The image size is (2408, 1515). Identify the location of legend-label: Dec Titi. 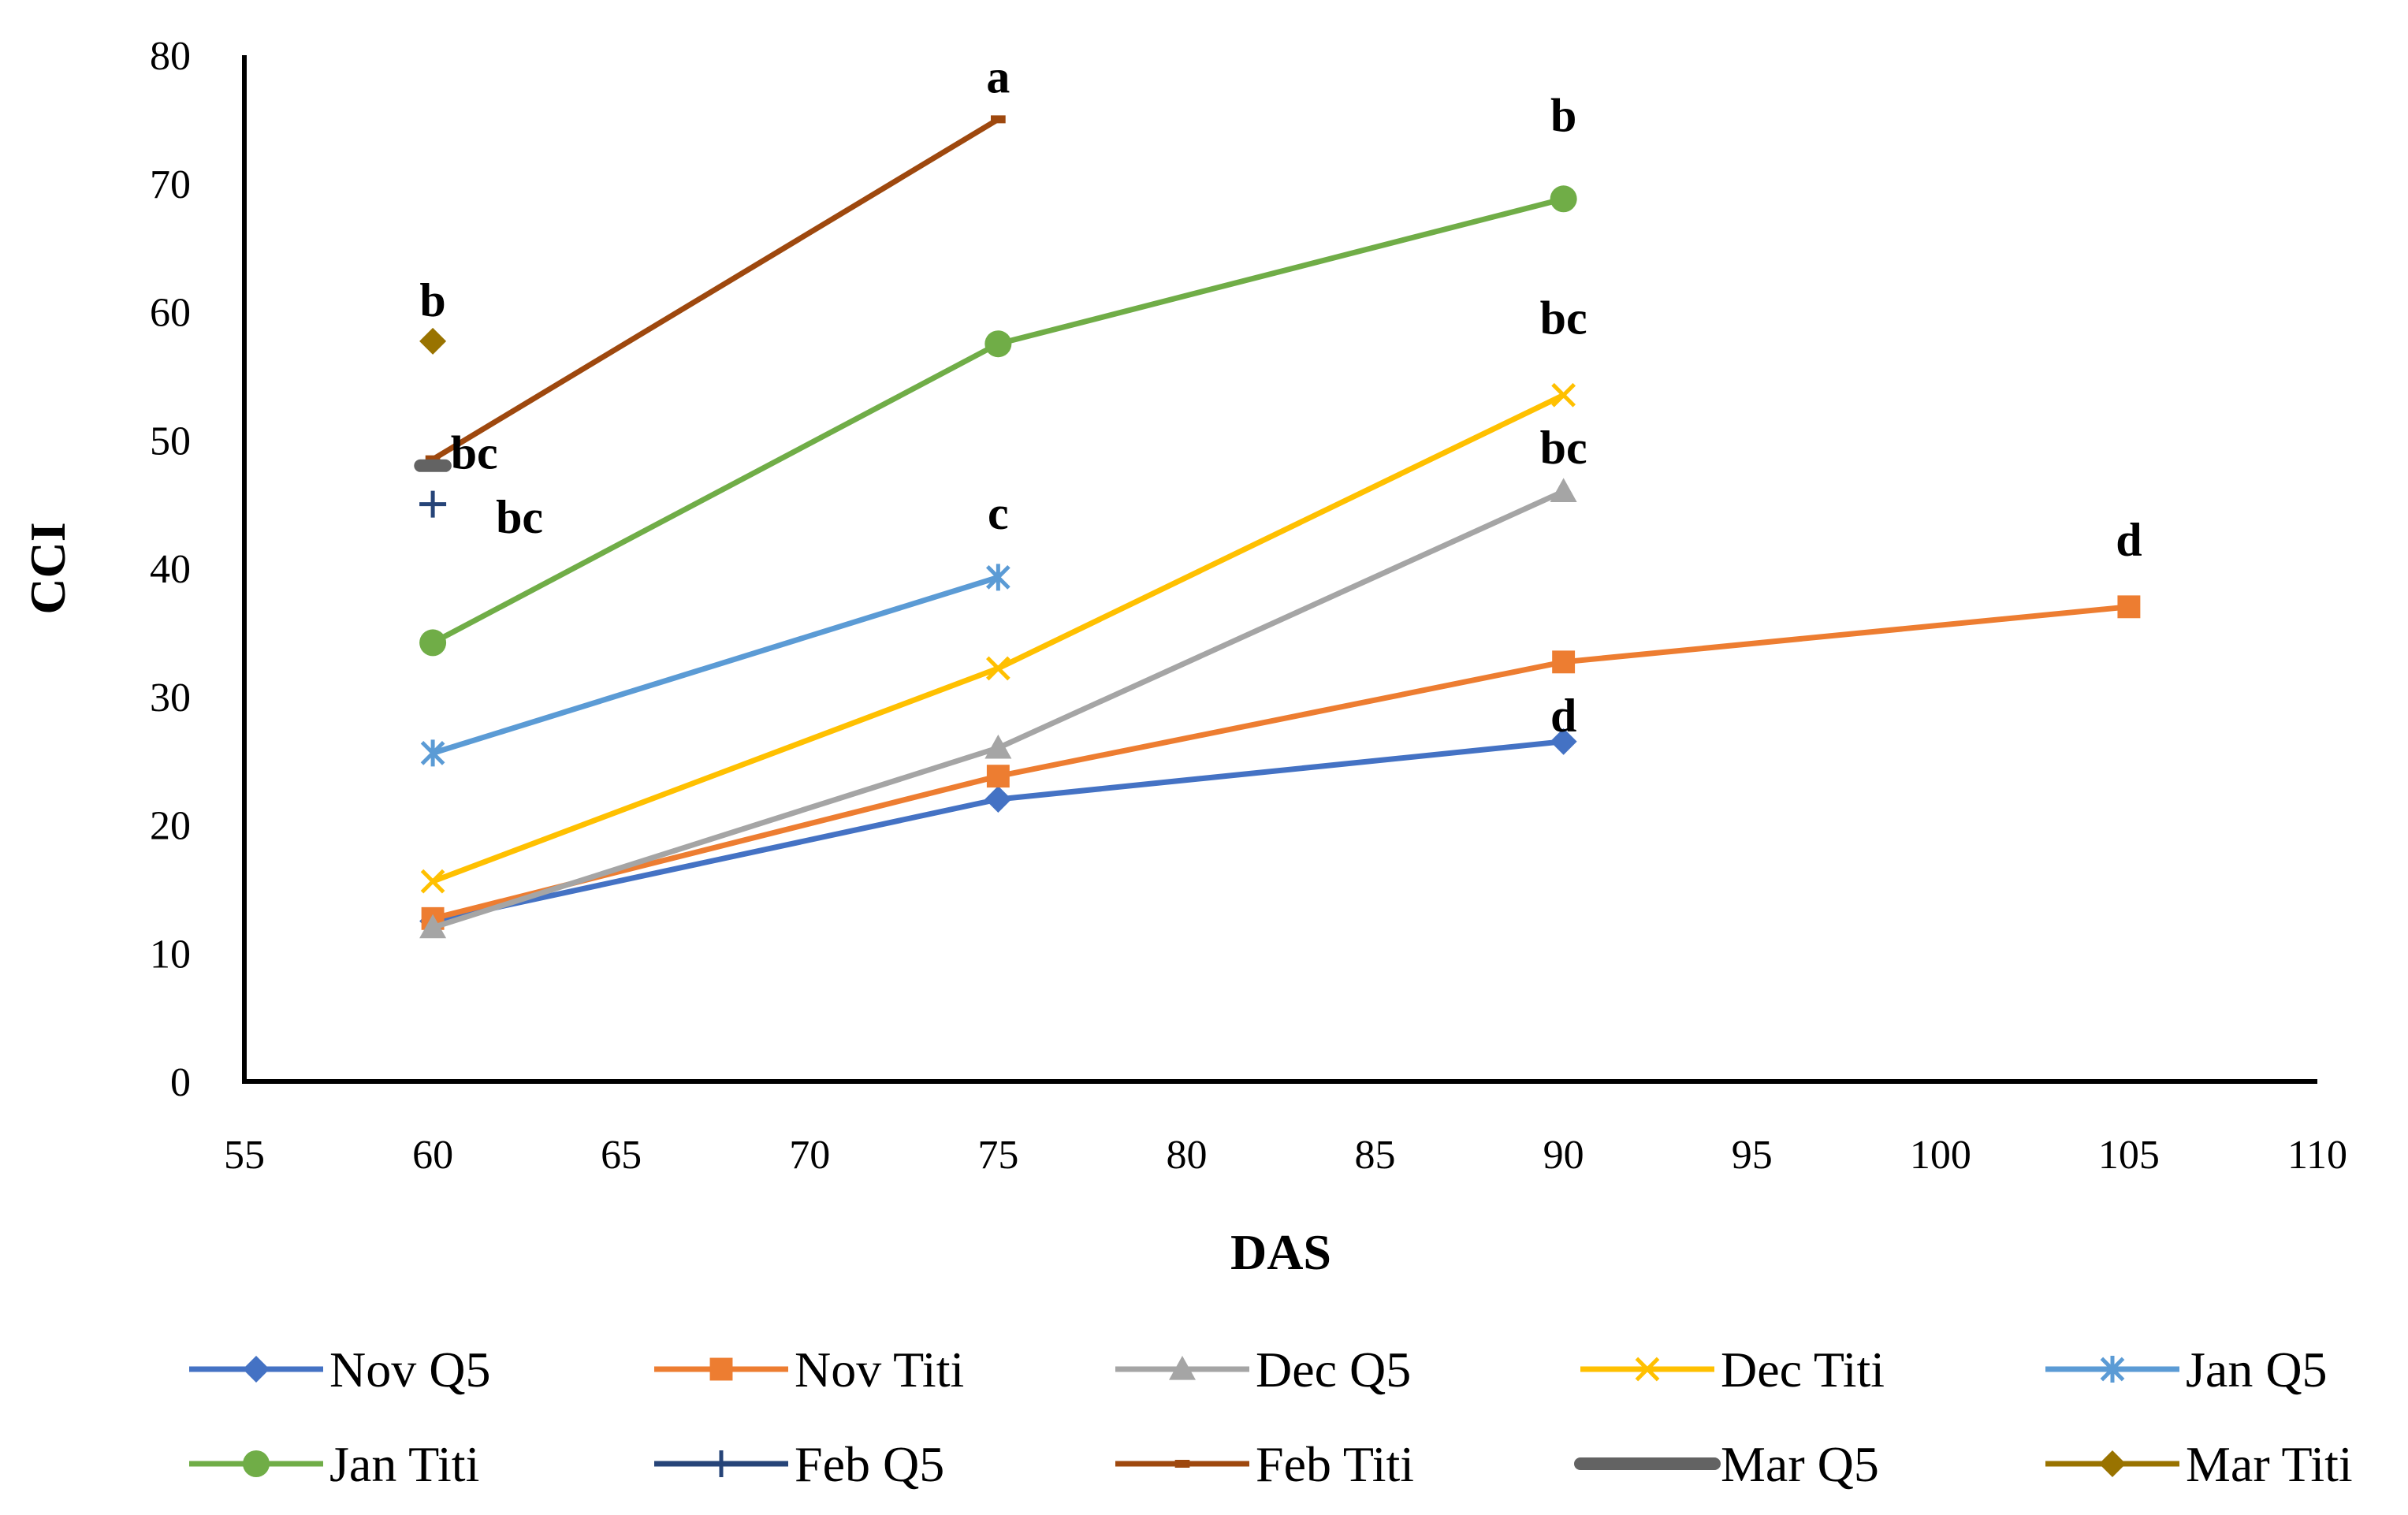
(1803, 1370).